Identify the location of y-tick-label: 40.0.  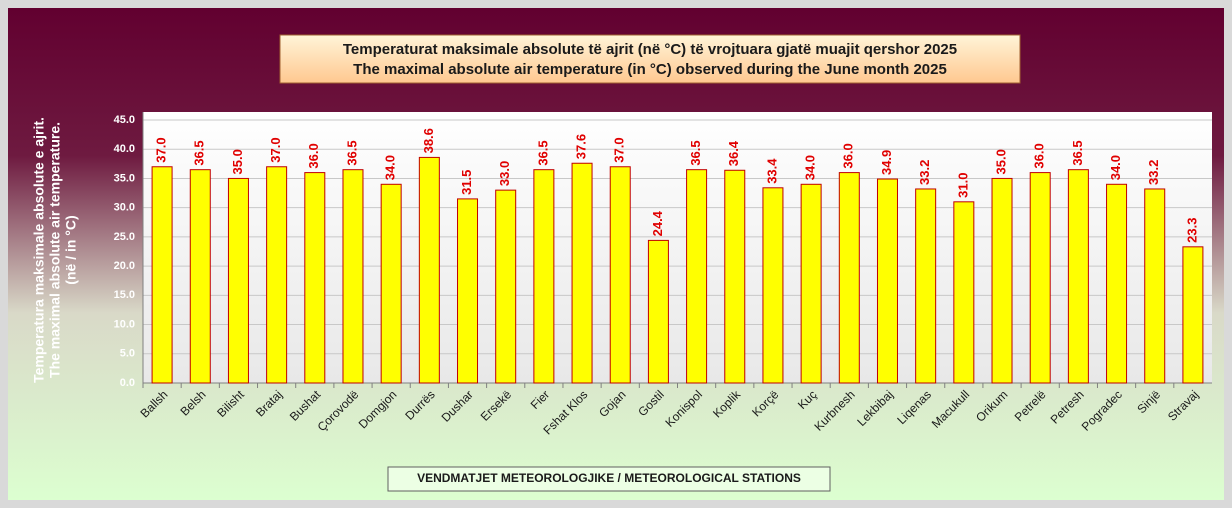
(124, 149).